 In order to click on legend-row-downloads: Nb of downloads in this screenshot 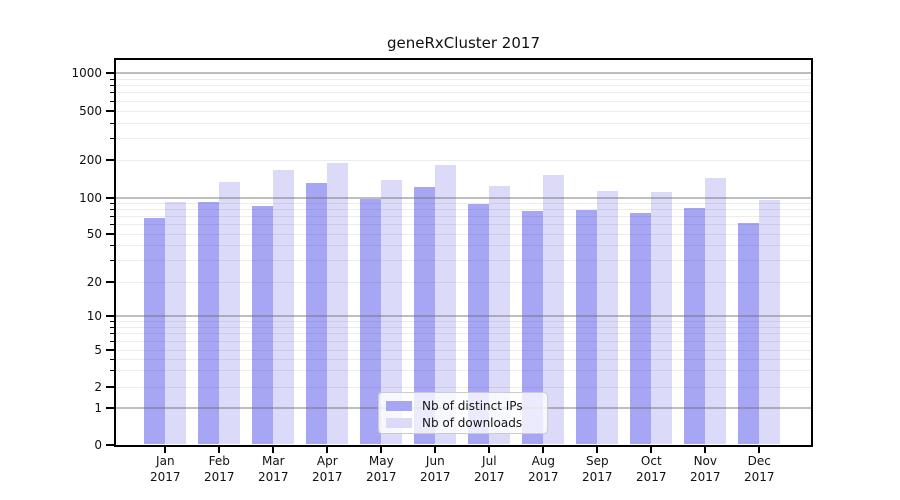, I will do `click(466, 422)`.